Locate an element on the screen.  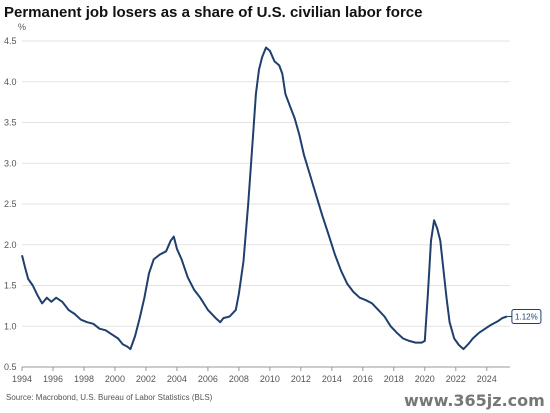
x-tick-label: 2006 is located at coordinates (208, 379).